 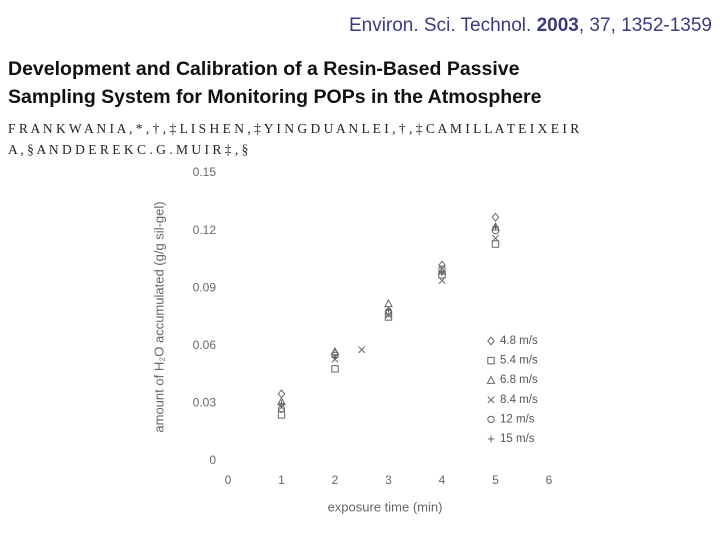 What do you see at coordinates (388, 480) in the screenshot?
I see `x-tick-label: 3` at bounding box center [388, 480].